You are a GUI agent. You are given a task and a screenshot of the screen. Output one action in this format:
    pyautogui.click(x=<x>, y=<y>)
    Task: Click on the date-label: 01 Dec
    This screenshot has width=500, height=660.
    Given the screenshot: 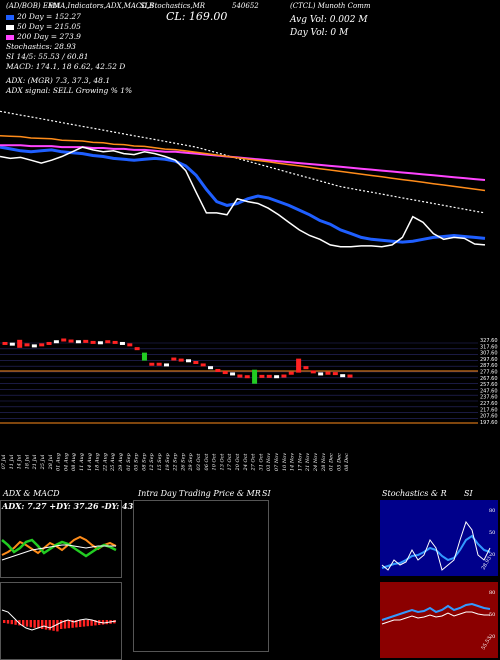 What is the action you would take?
    pyautogui.click(x=332, y=462)
    